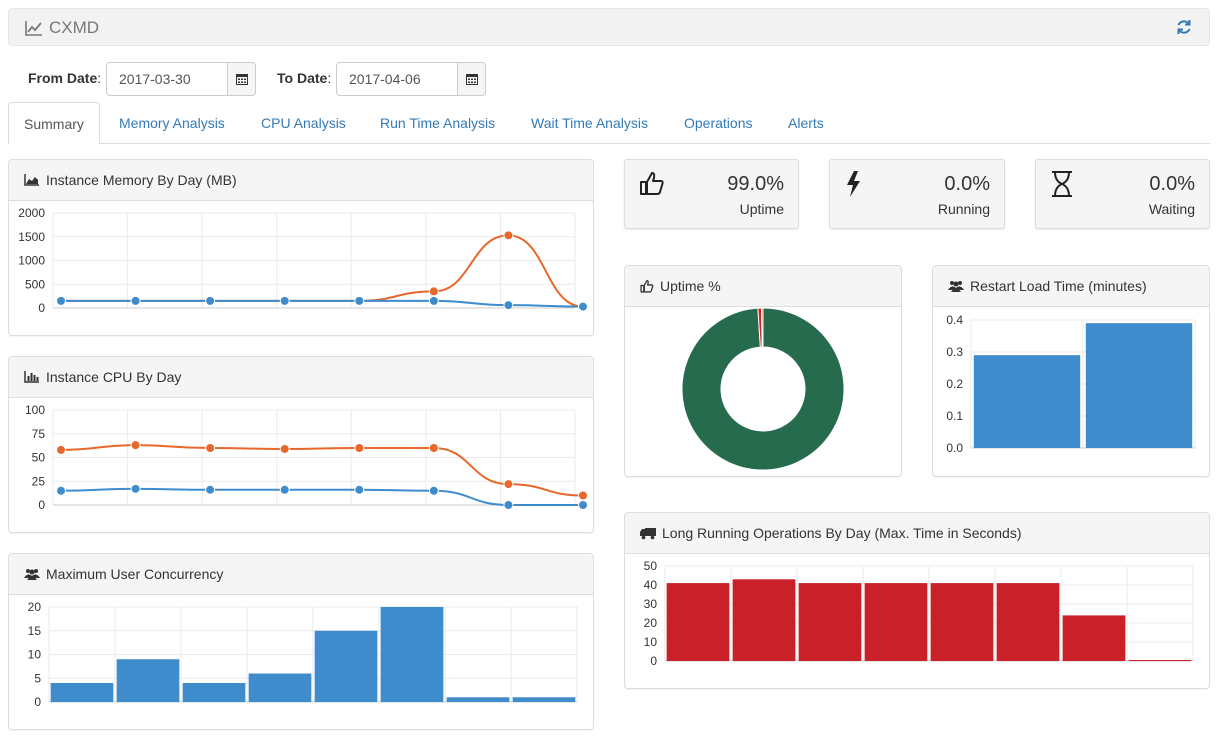 This screenshot has width=1219, height=754. What do you see at coordinates (303, 654) in the screenshot?
I see `users-bar-chart: 20 15 10 5 0` at bounding box center [303, 654].